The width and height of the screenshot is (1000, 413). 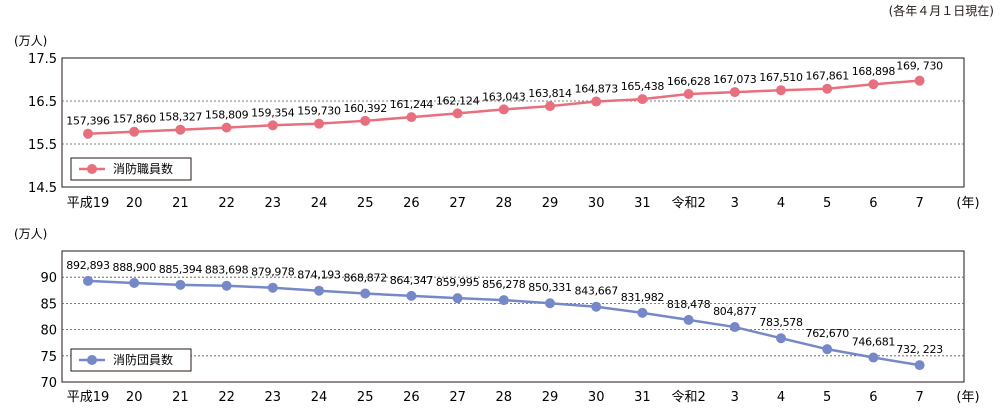 What do you see at coordinates (642, 203) in the screenshot?
I see `panel1-x-tick-label: 31` at bounding box center [642, 203].